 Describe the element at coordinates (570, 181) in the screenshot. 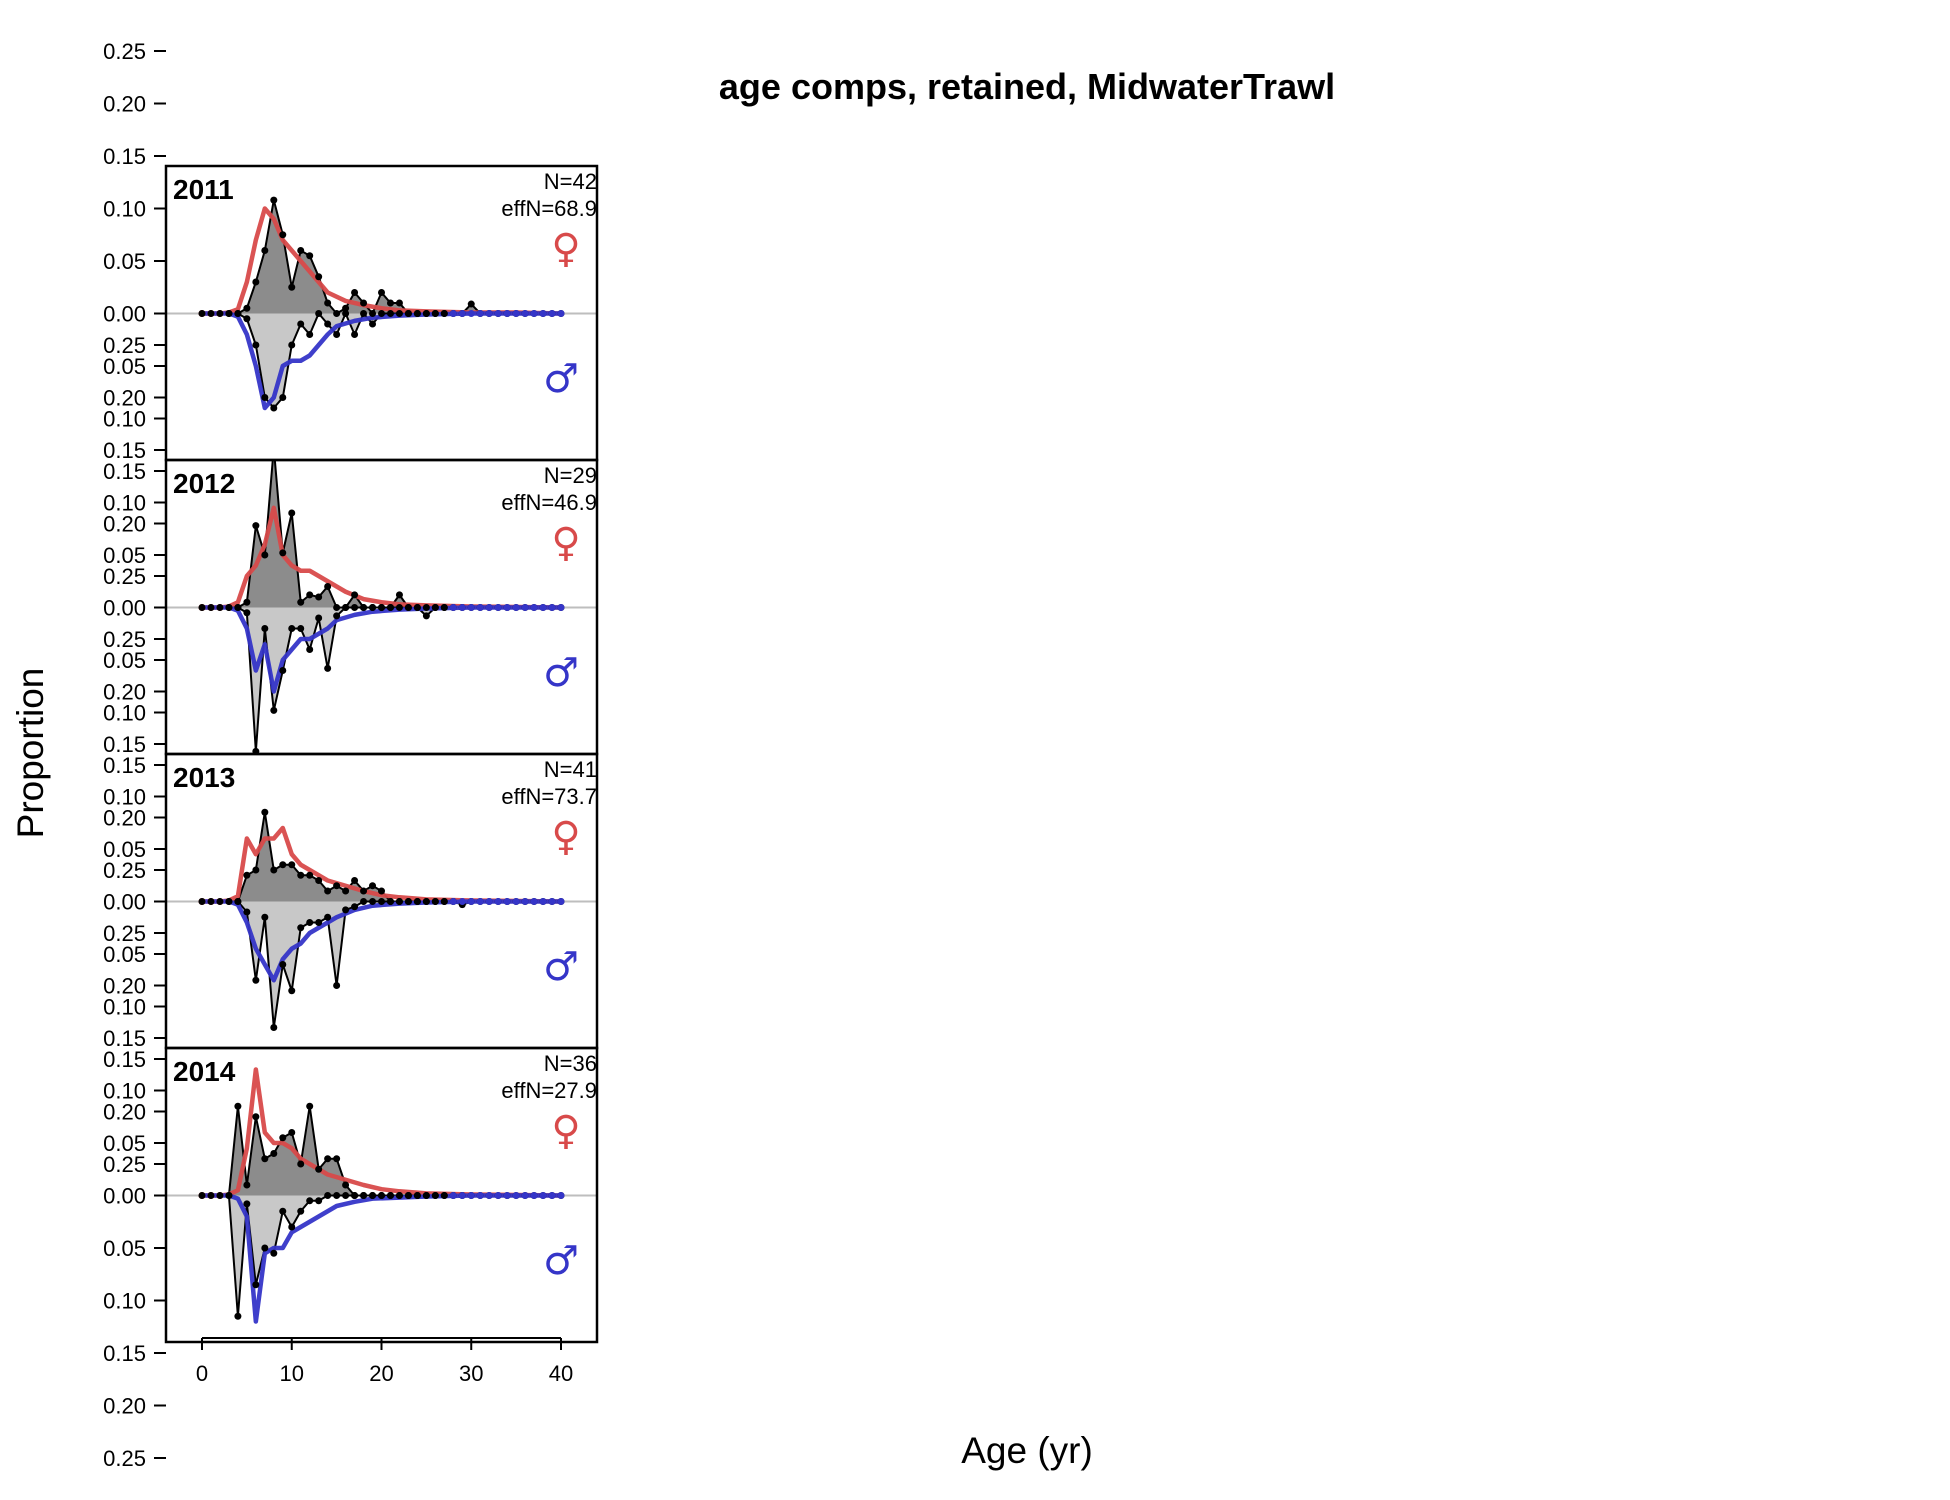

I see `sample-size-label: N=42` at that location.